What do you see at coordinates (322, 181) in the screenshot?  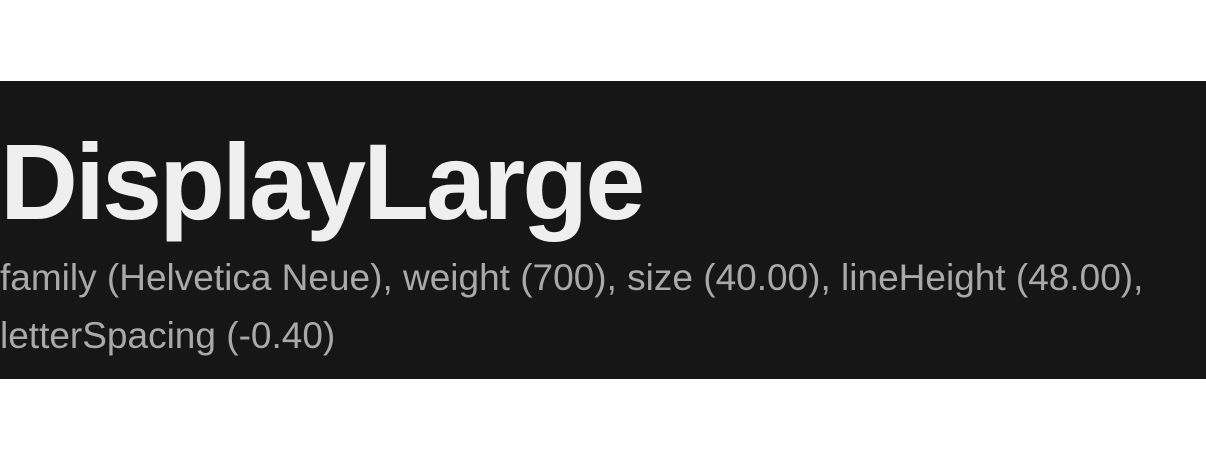 I see `style-name: DisplayLarge` at bounding box center [322, 181].